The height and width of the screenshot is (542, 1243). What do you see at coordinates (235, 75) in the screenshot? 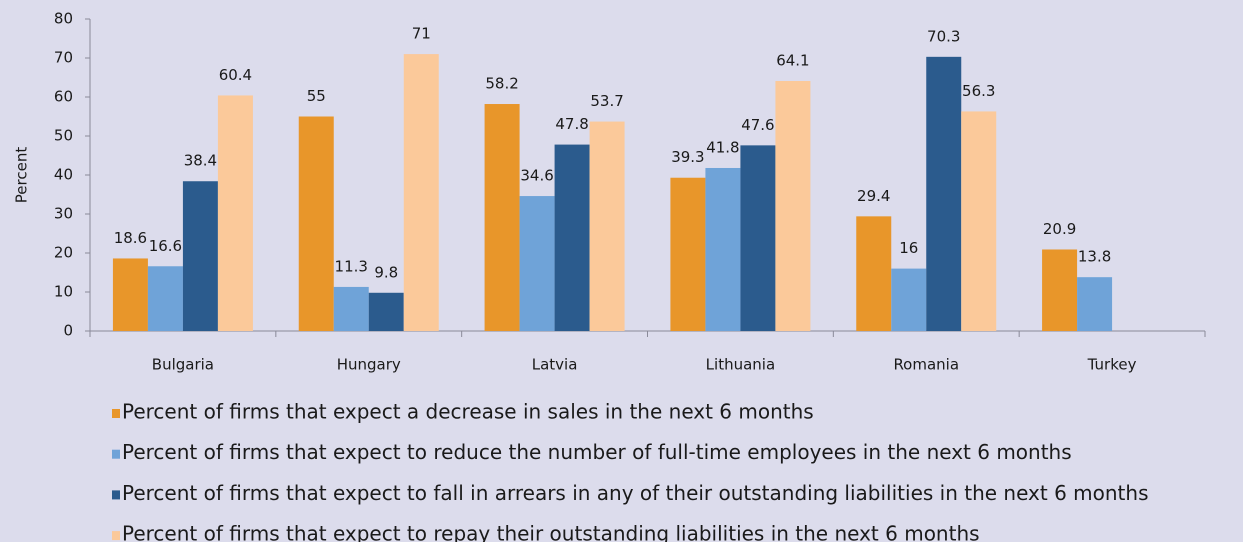
I see `data-label: 60.4` at bounding box center [235, 75].